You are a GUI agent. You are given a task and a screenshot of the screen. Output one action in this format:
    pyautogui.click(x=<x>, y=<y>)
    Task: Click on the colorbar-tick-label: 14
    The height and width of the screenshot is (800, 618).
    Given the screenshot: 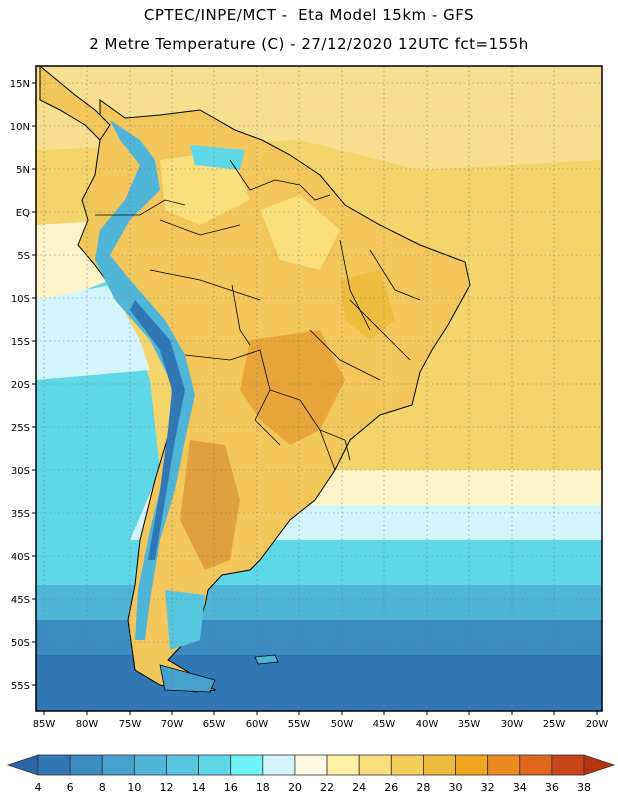 What is the action you would take?
    pyautogui.click(x=199, y=787)
    